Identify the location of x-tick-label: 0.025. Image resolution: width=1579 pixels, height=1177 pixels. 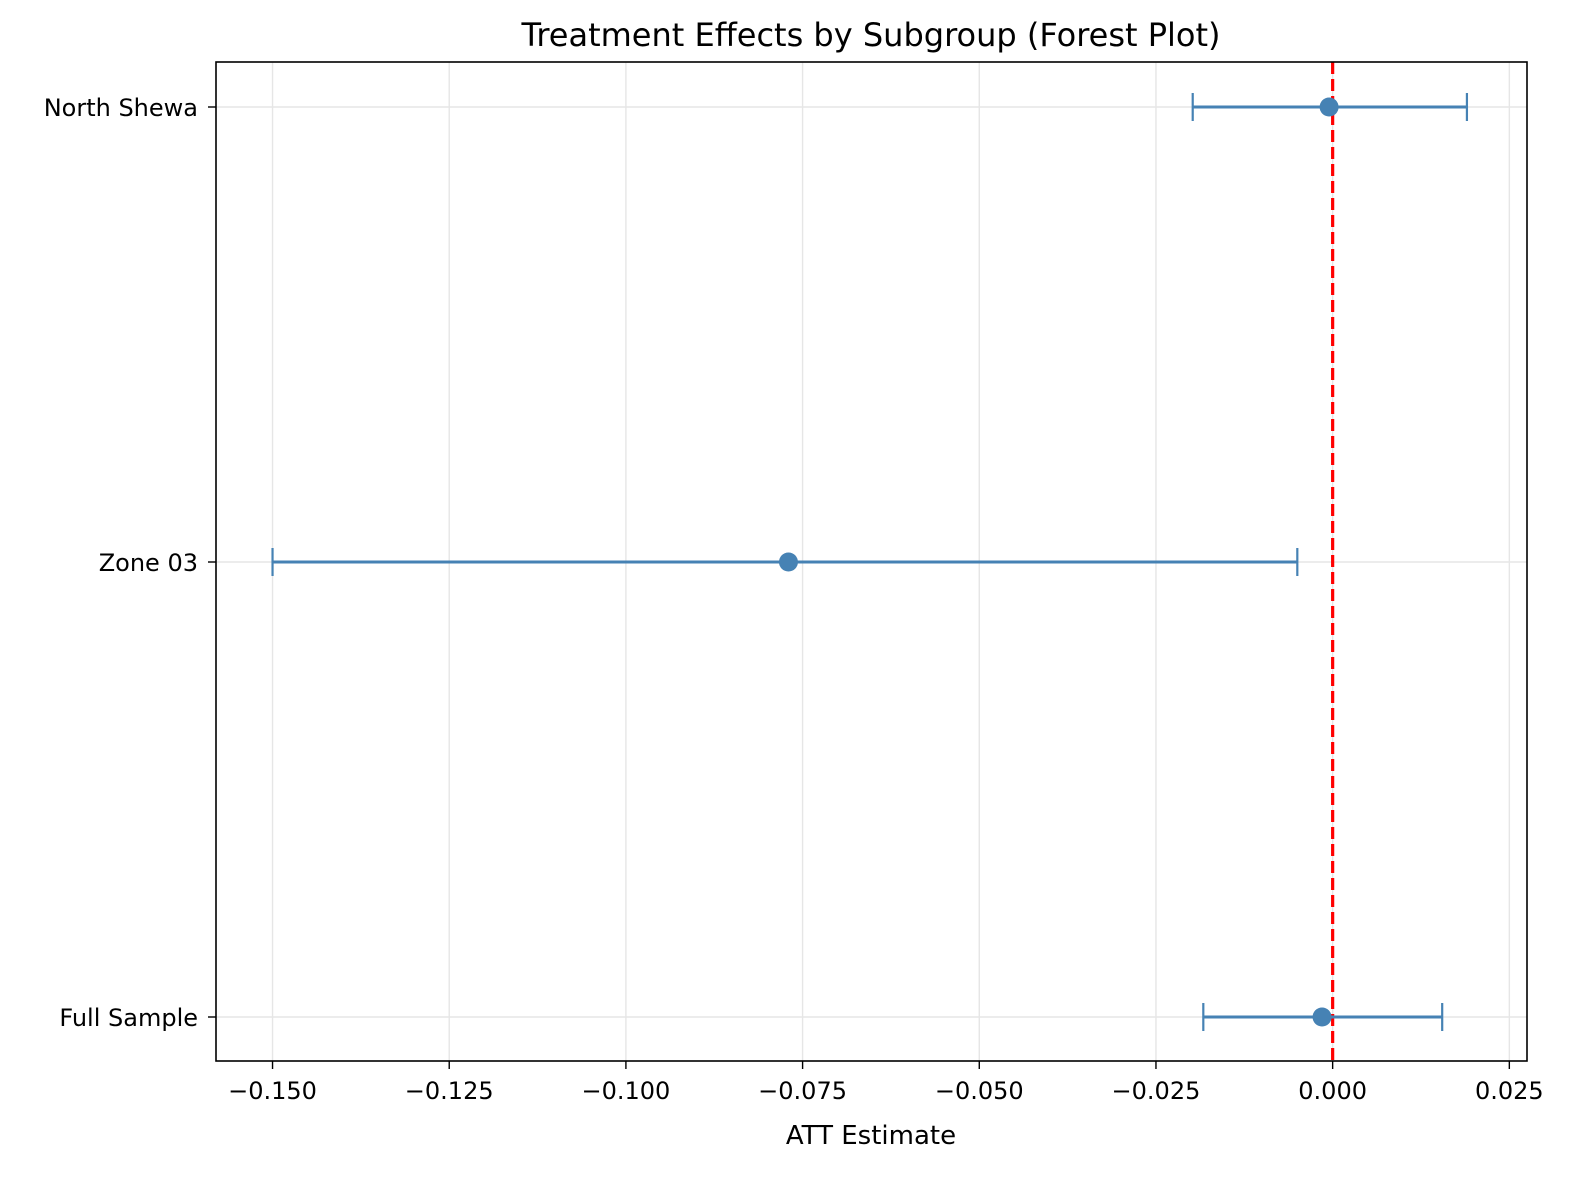
(1509, 1091).